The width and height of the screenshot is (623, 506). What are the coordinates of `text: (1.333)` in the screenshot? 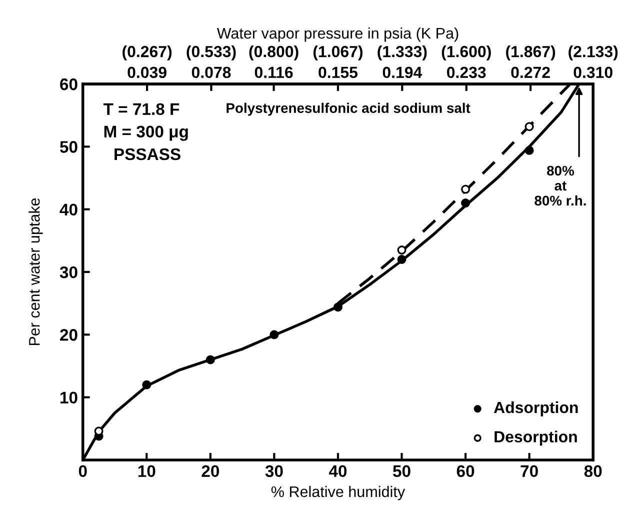 It's located at (402, 52).